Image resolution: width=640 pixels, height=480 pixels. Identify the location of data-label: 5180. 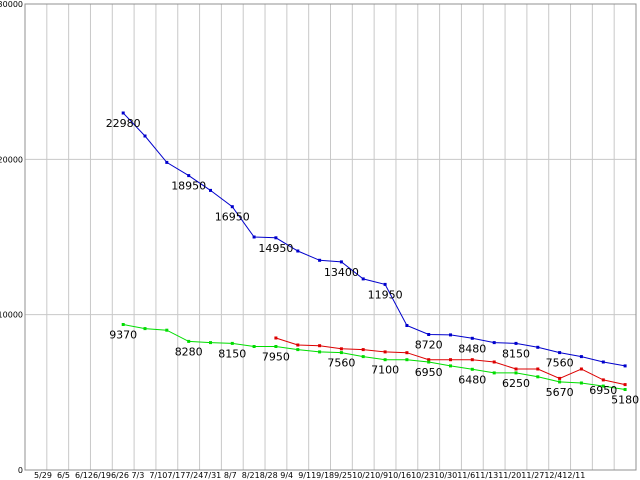
(625, 400).